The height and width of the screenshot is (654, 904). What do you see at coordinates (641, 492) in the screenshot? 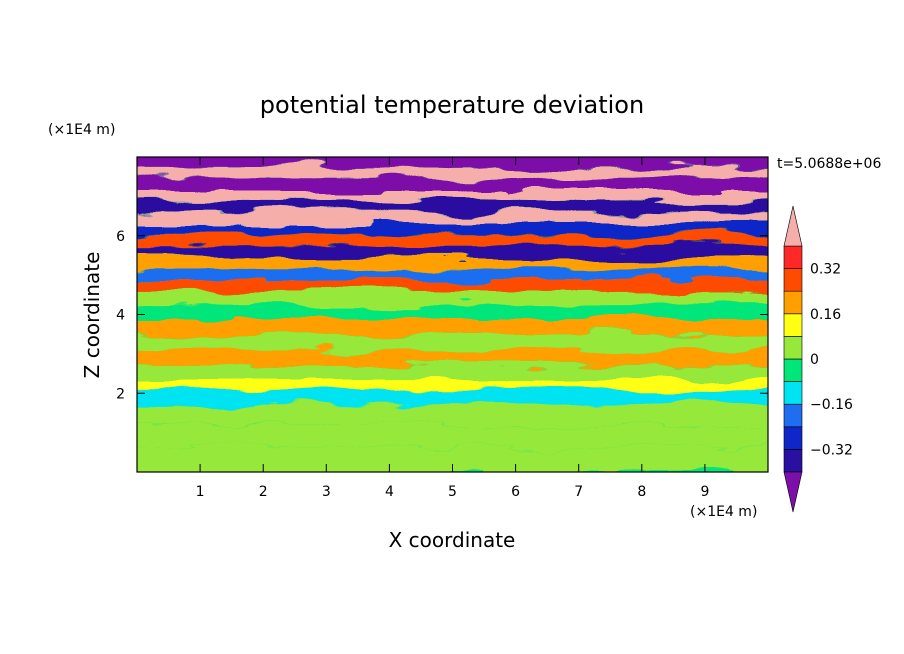
I see `x-tick-label: 8` at bounding box center [641, 492].